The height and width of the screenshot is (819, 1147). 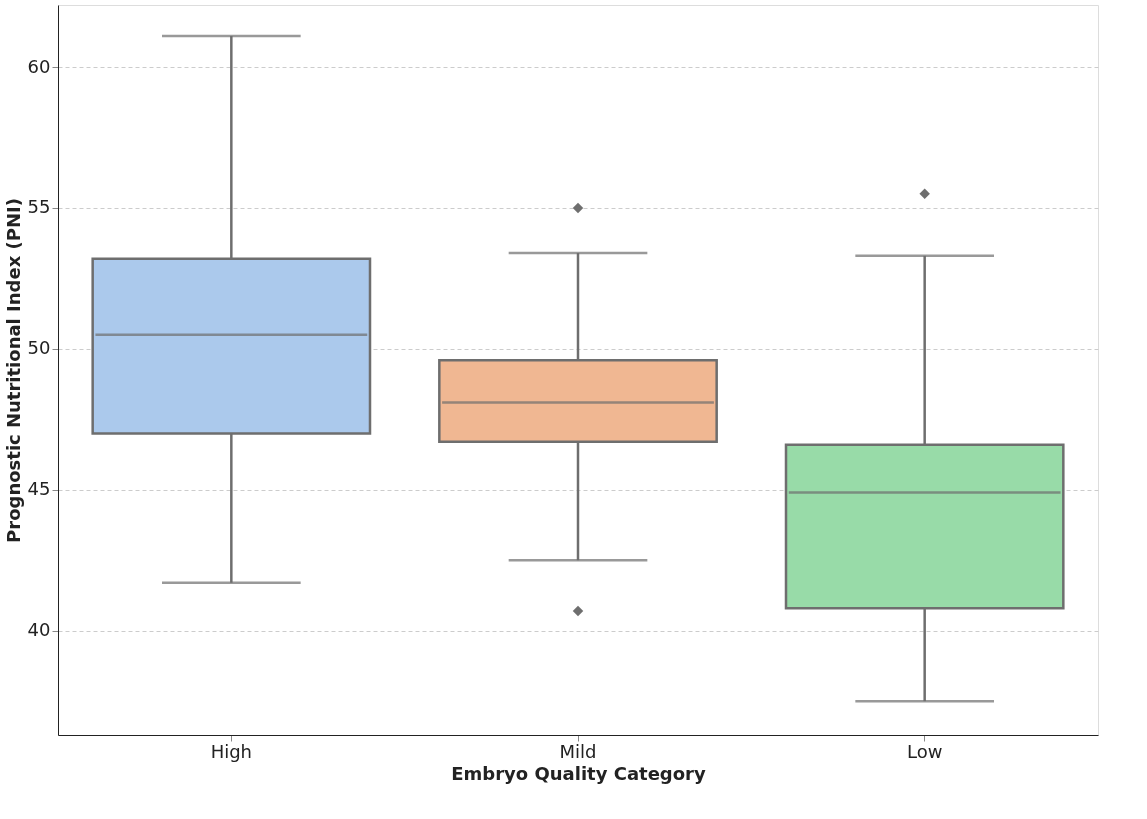 What do you see at coordinates (39, 630) in the screenshot?
I see `y-tick-label: 40` at bounding box center [39, 630].